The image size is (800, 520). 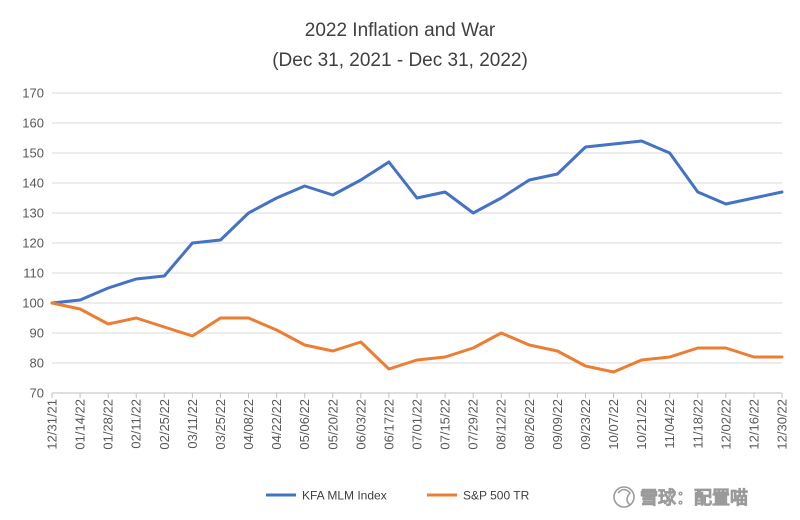 I want to click on x-tick-label: 11/04/22, so click(x=669, y=424).